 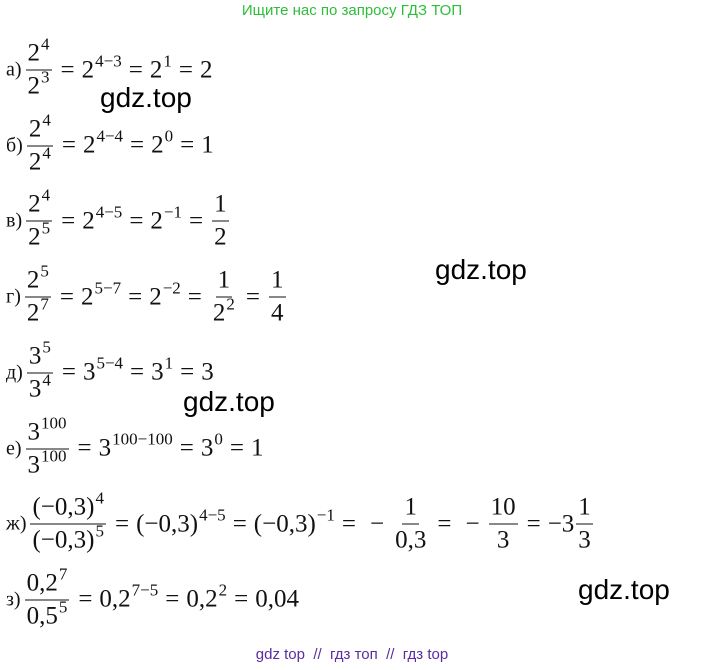 What do you see at coordinates (152, 597) in the screenshot?
I see `solution-line: з) 0,27 0,55 = 0,27−5 = 0,22 = 0,04` at bounding box center [152, 597].